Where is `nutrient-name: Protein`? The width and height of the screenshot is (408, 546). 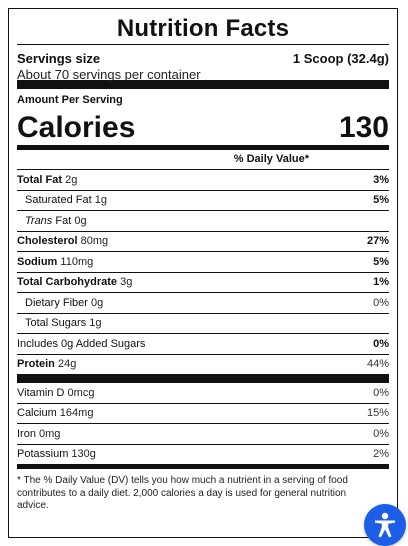
nutrient-name: Protein is located at coordinates (36, 364).